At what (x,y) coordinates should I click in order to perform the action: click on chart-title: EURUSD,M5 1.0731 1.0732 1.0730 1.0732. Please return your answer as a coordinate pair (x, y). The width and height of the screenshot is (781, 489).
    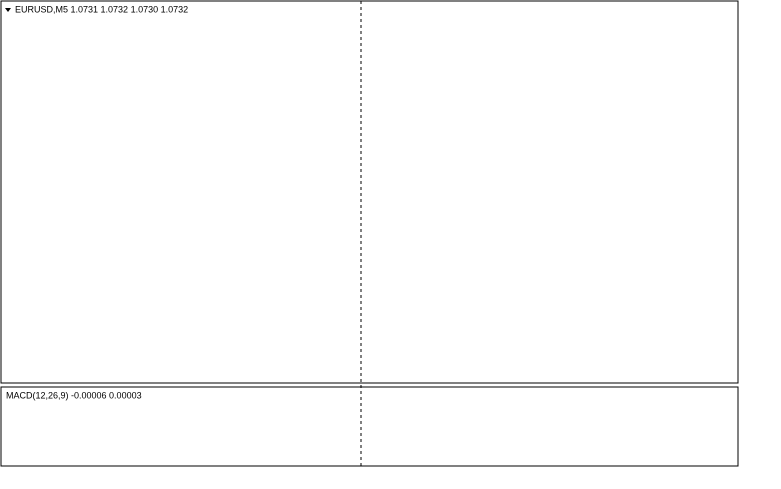
    Looking at the image, I should click on (101, 9).